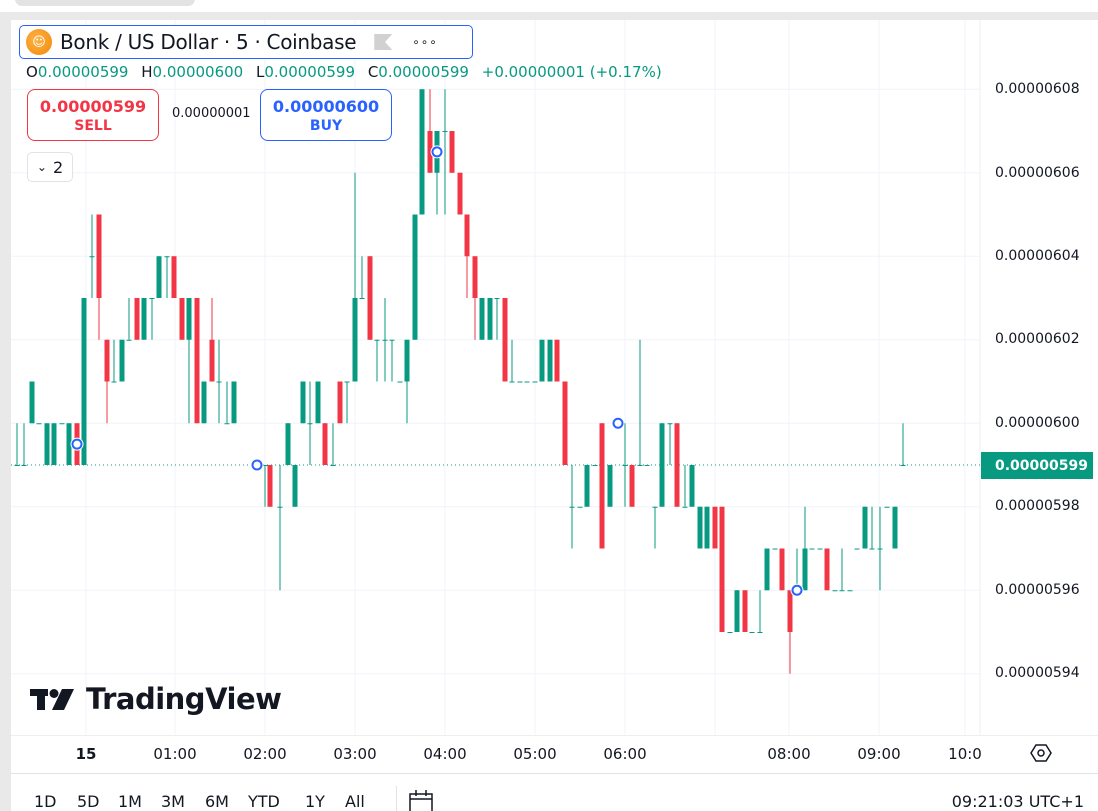 Image resolution: width=1098 pixels, height=811 pixels. Describe the element at coordinates (1037, 339) in the screenshot. I see `price-tick-label: 0.00000602` at that location.